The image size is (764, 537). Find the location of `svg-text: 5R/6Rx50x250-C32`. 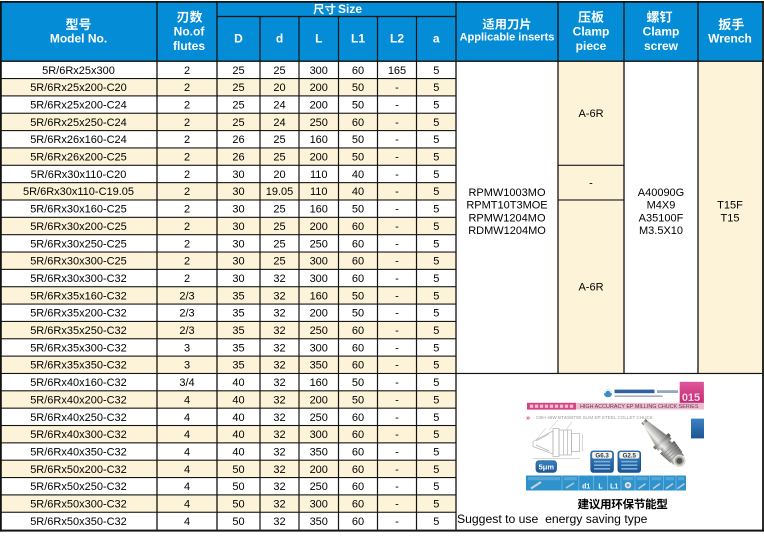

svg-text: 5R/6Rx50x250-C32 is located at coordinates (78, 487).